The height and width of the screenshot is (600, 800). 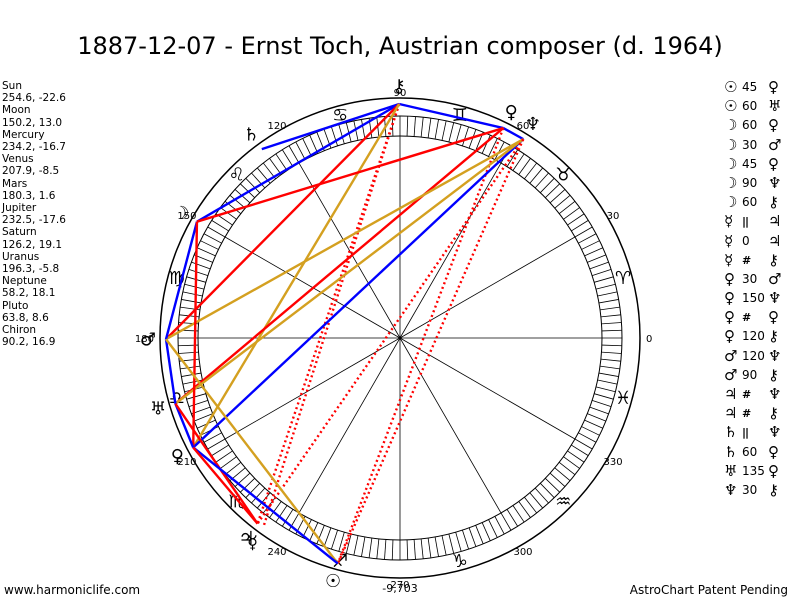 I want to click on aspect-angle: 30, so click(x=750, y=278).